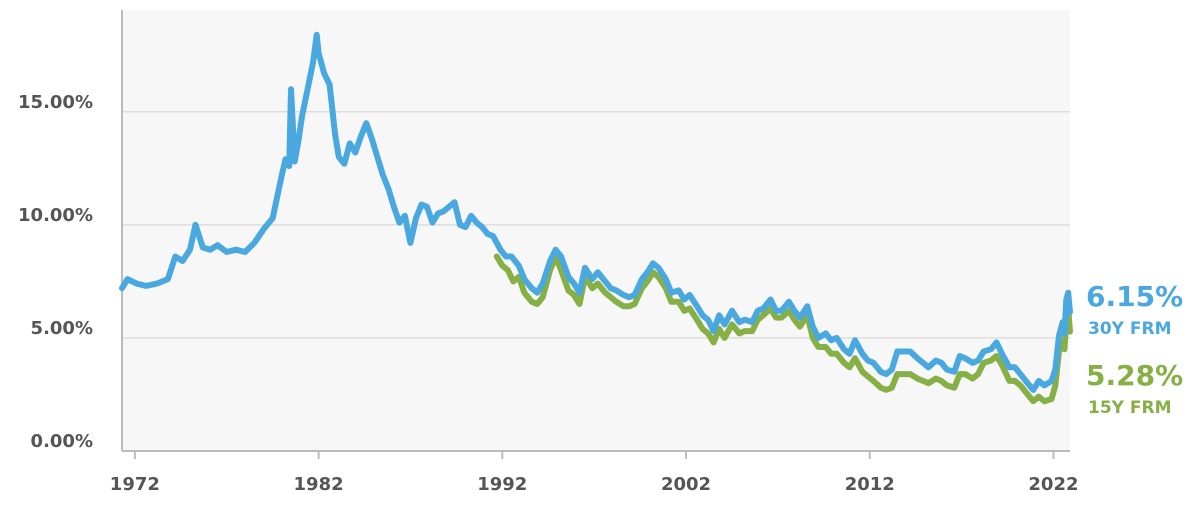 This screenshot has height=520, width=1200. What do you see at coordinates (55, 102) in the screenshot?
I see `y-tick-label: 15.00%` at bounding box center [55, 102].